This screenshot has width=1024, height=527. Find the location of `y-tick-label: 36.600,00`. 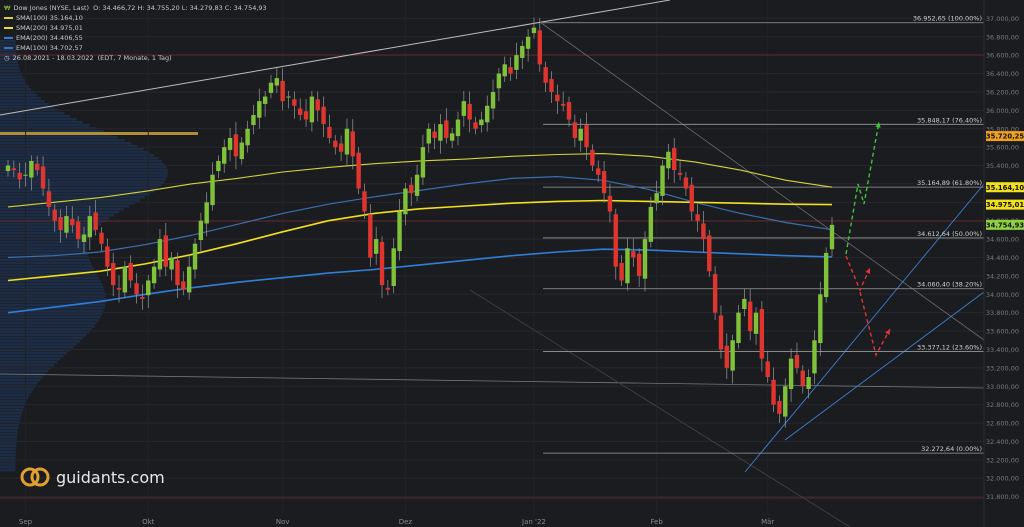

y-tick-label: 36.600,00 is located at coordinates (1002, 56).